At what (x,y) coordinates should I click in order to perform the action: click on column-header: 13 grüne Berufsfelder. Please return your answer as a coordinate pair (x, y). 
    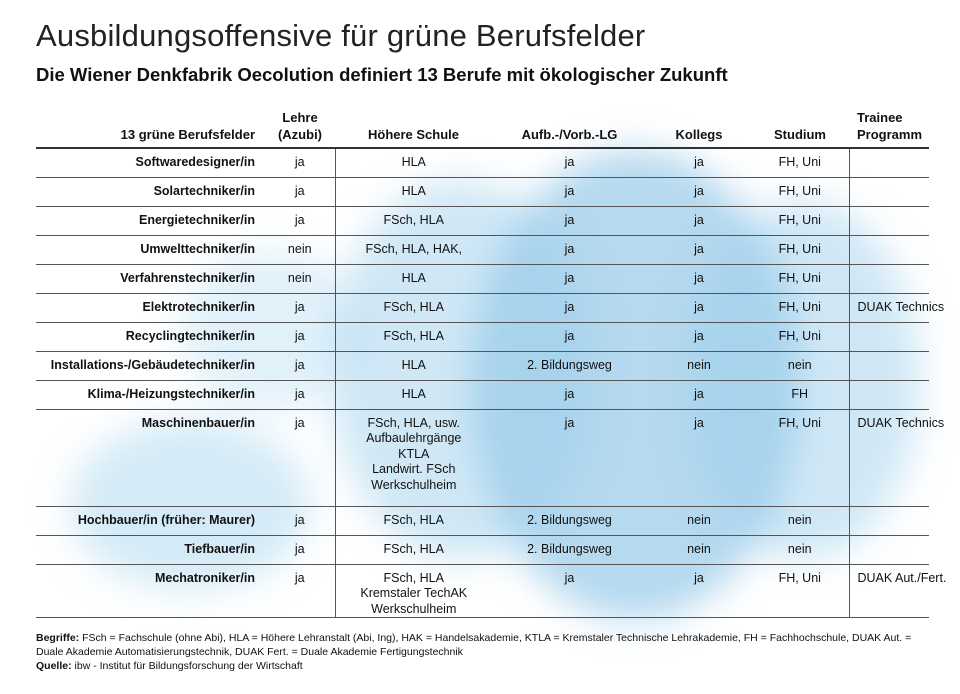
    Looking at the image, I should click on (187, 134).